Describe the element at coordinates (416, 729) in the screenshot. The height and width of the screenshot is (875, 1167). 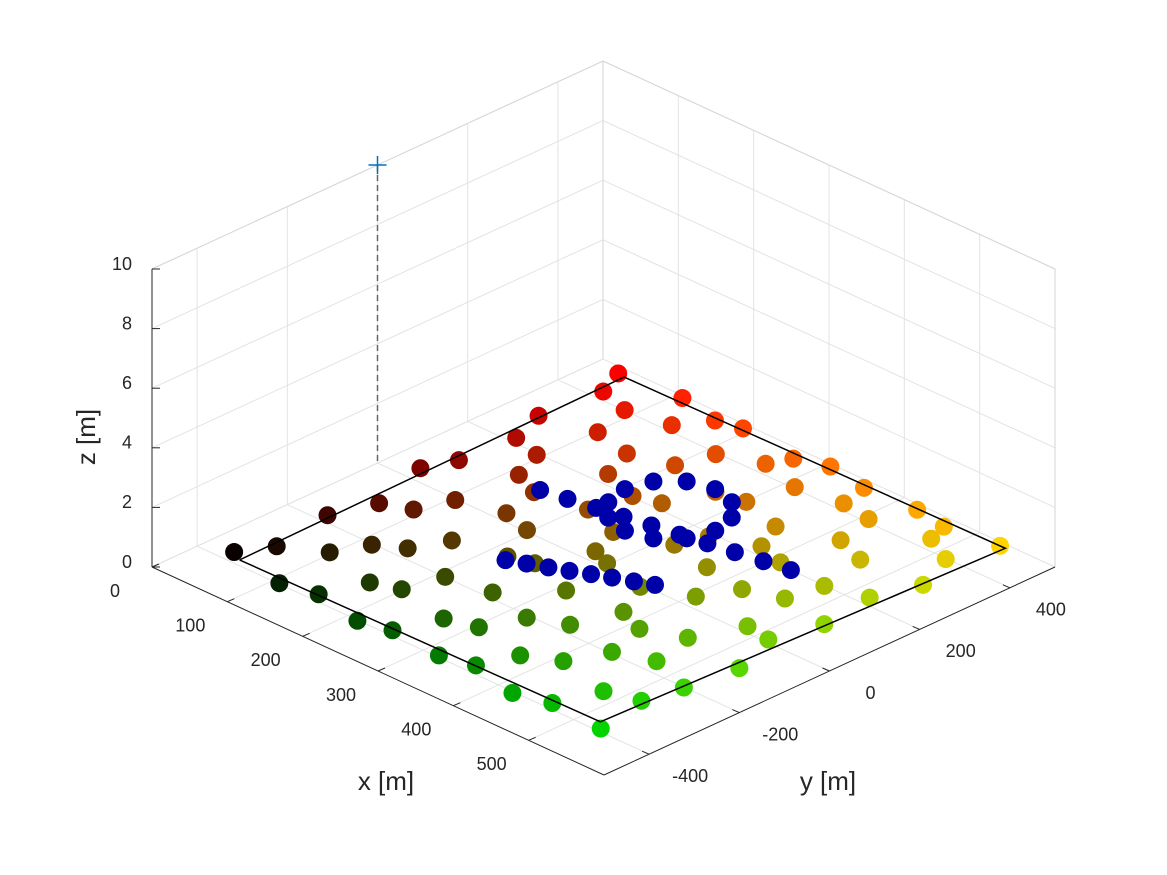
I see `x-tick-label: 400` at that location.